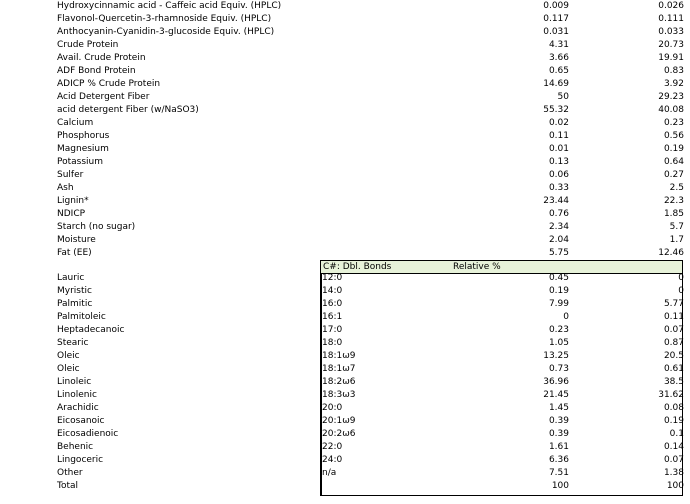  I want to click on nutrient-name-cell: Calcium, so click(75, 123).